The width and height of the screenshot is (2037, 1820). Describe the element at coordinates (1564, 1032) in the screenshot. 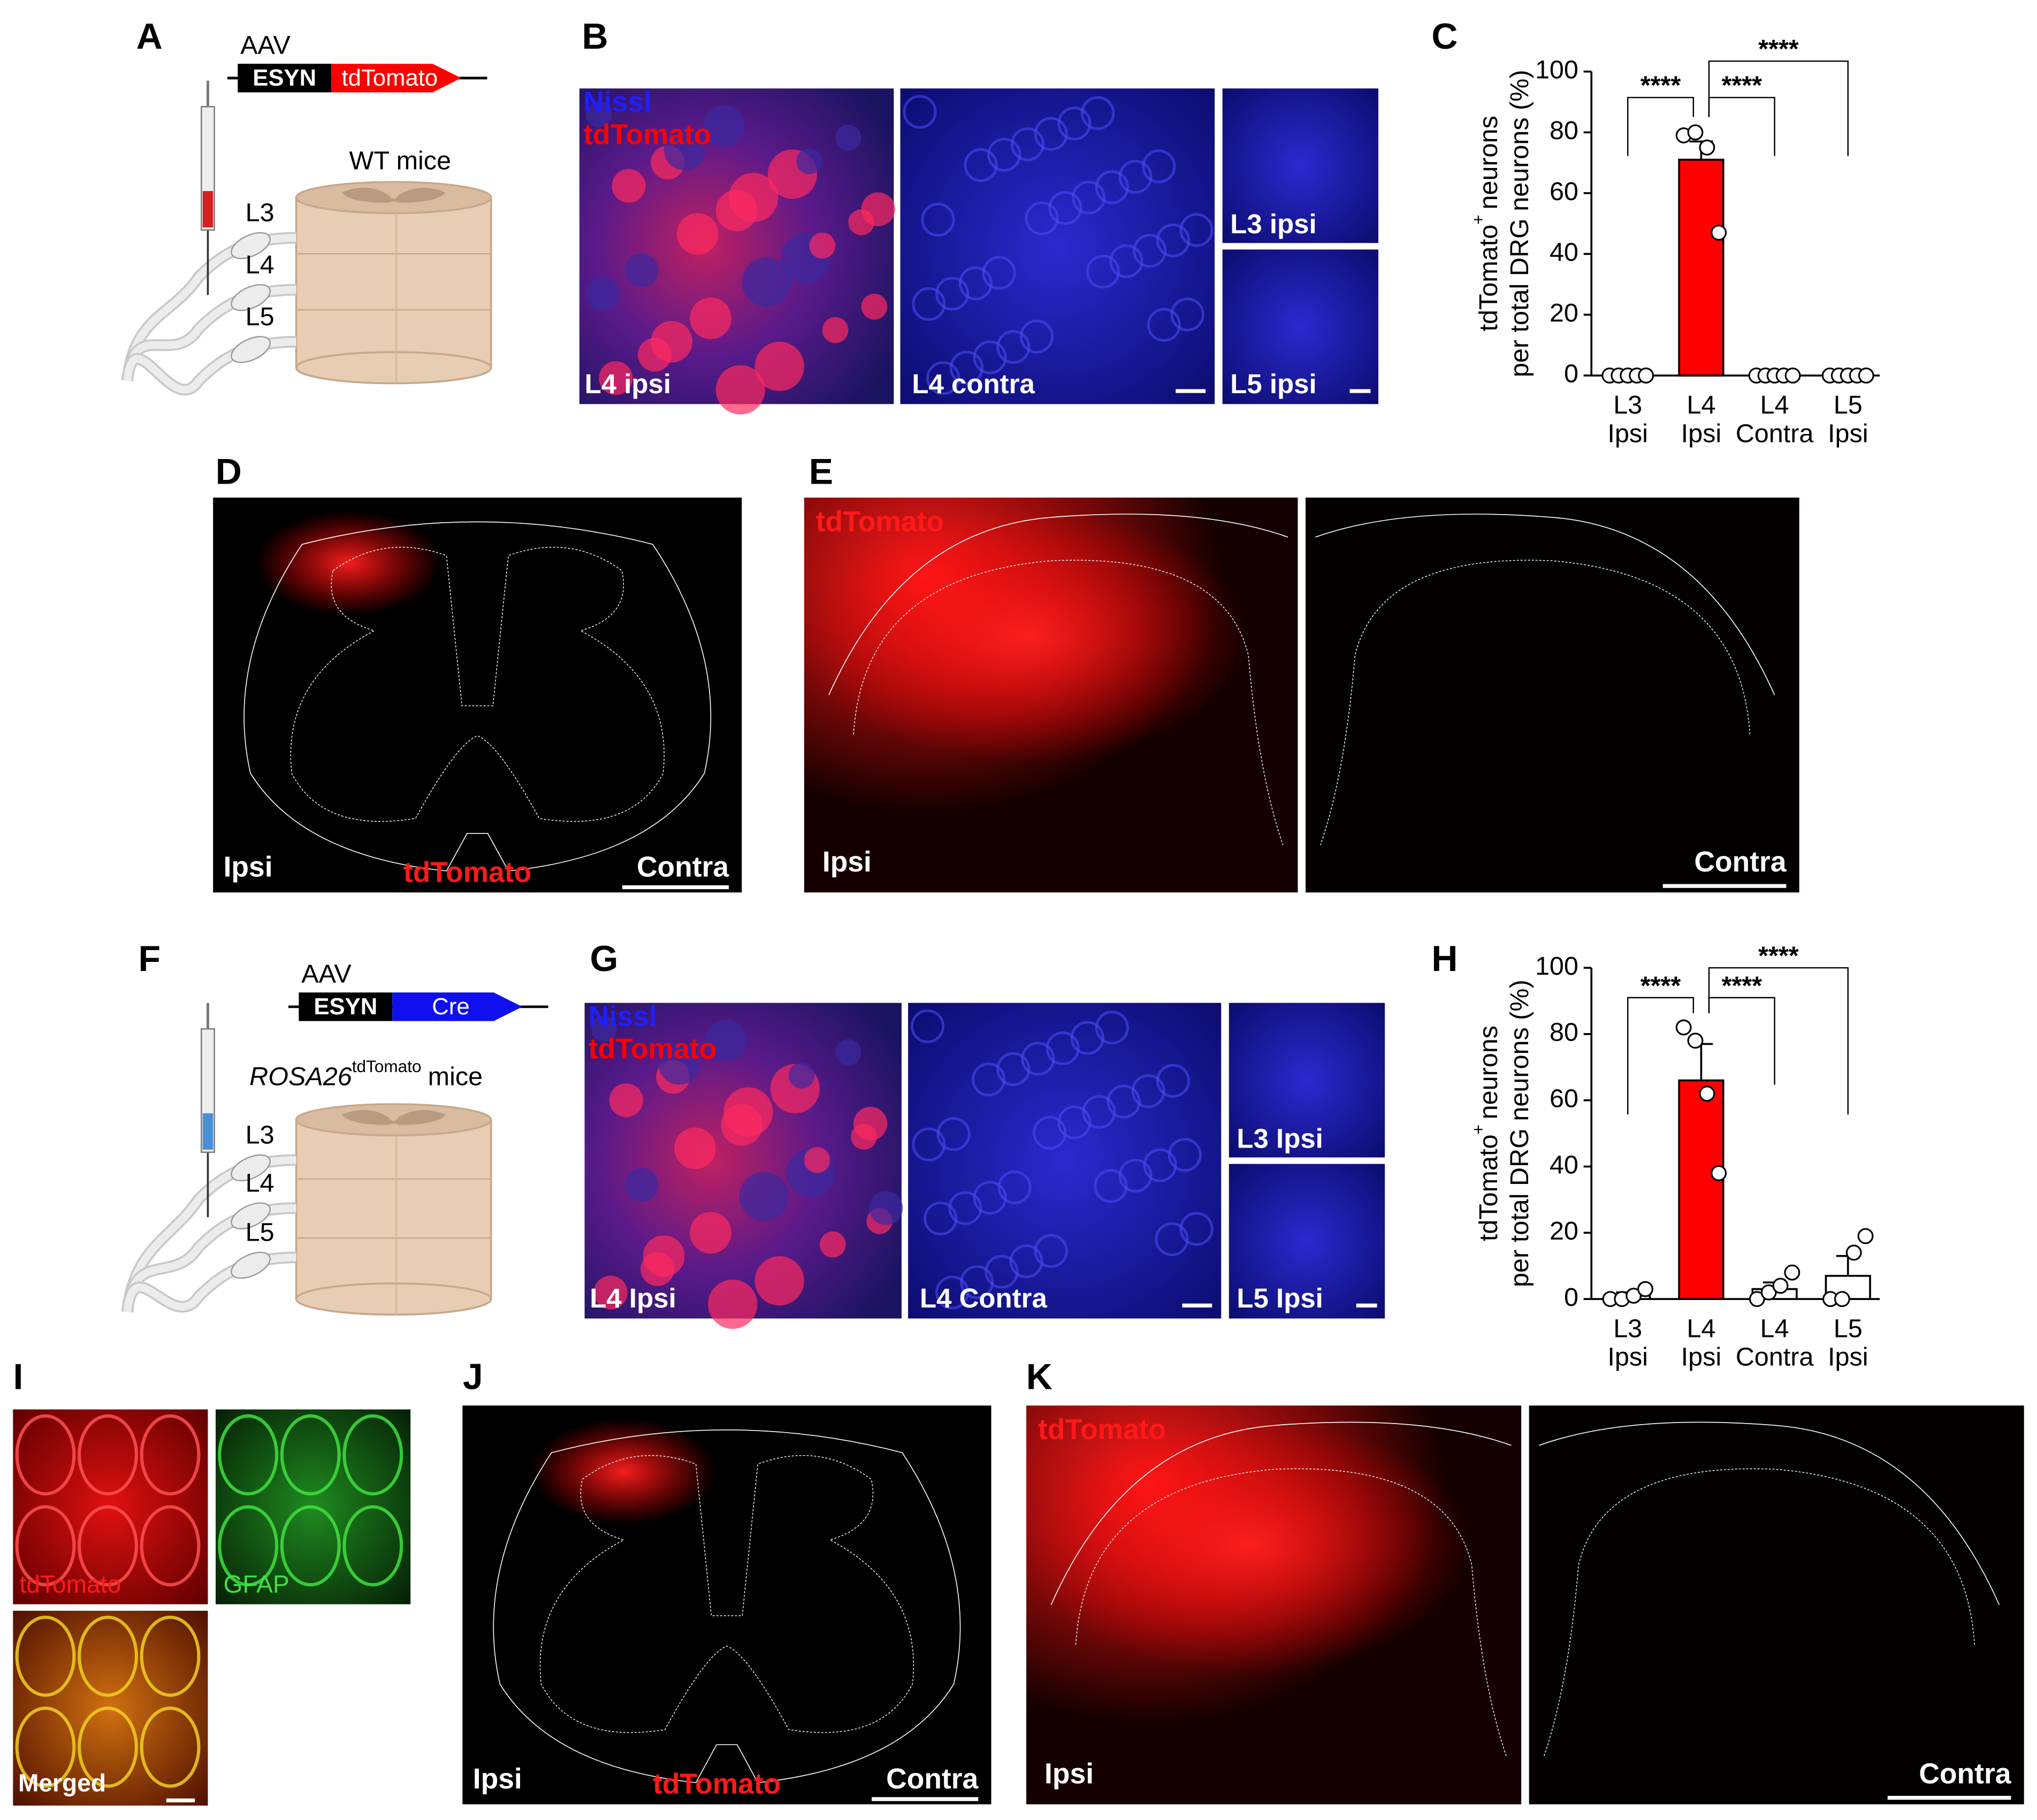

I see `y-tick-label: 80` at that location.